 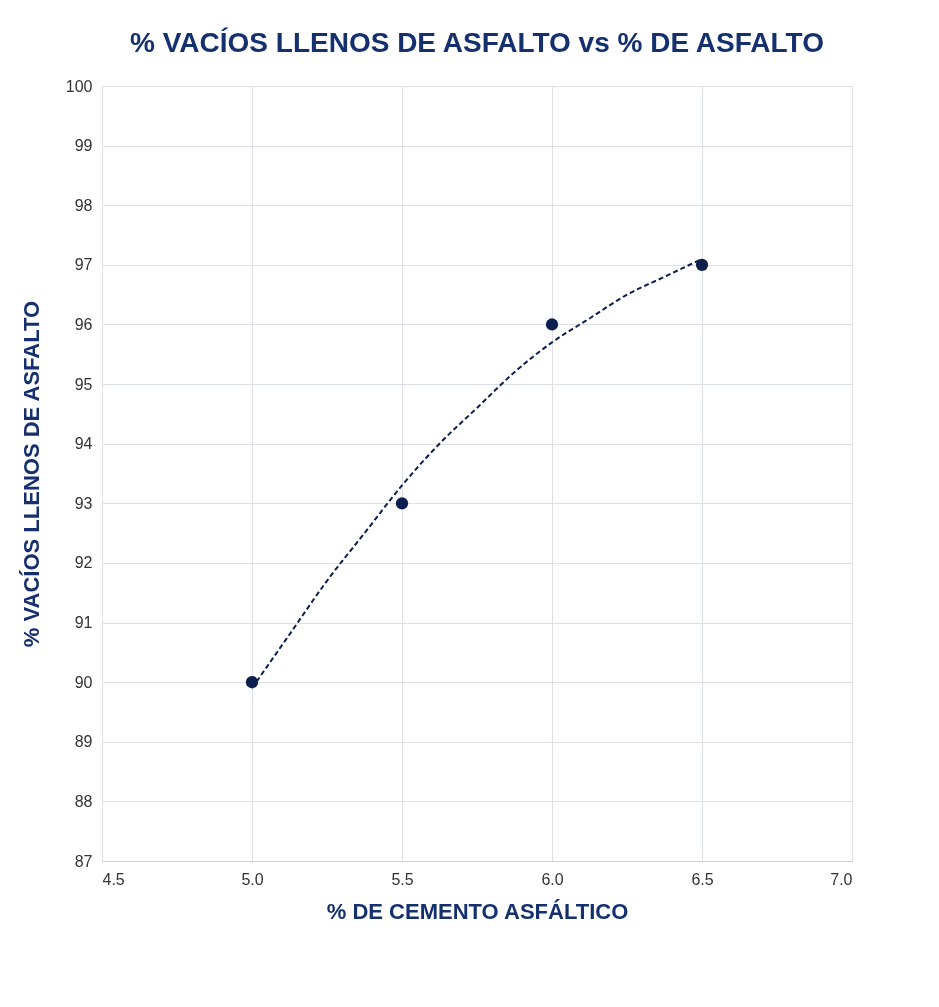 What do you see at coordinates (83, 861) in the screenshot?
I see `y-tick-label: 87` at bounding box center [83, 861].